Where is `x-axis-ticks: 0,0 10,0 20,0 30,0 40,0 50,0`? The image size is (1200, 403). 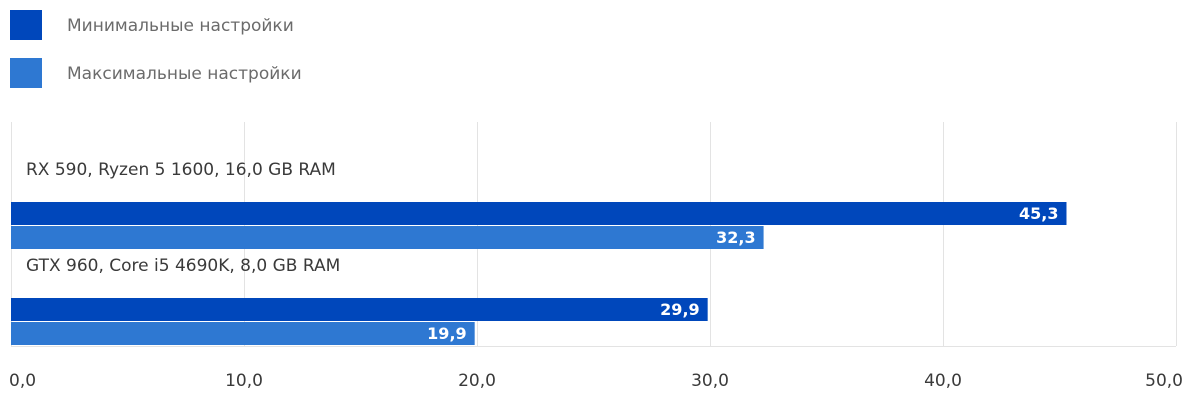
x-axis-ticks: 0,0 10,0 20,0 30,0 40,0 50,0 is located at coordinates (596, 381).